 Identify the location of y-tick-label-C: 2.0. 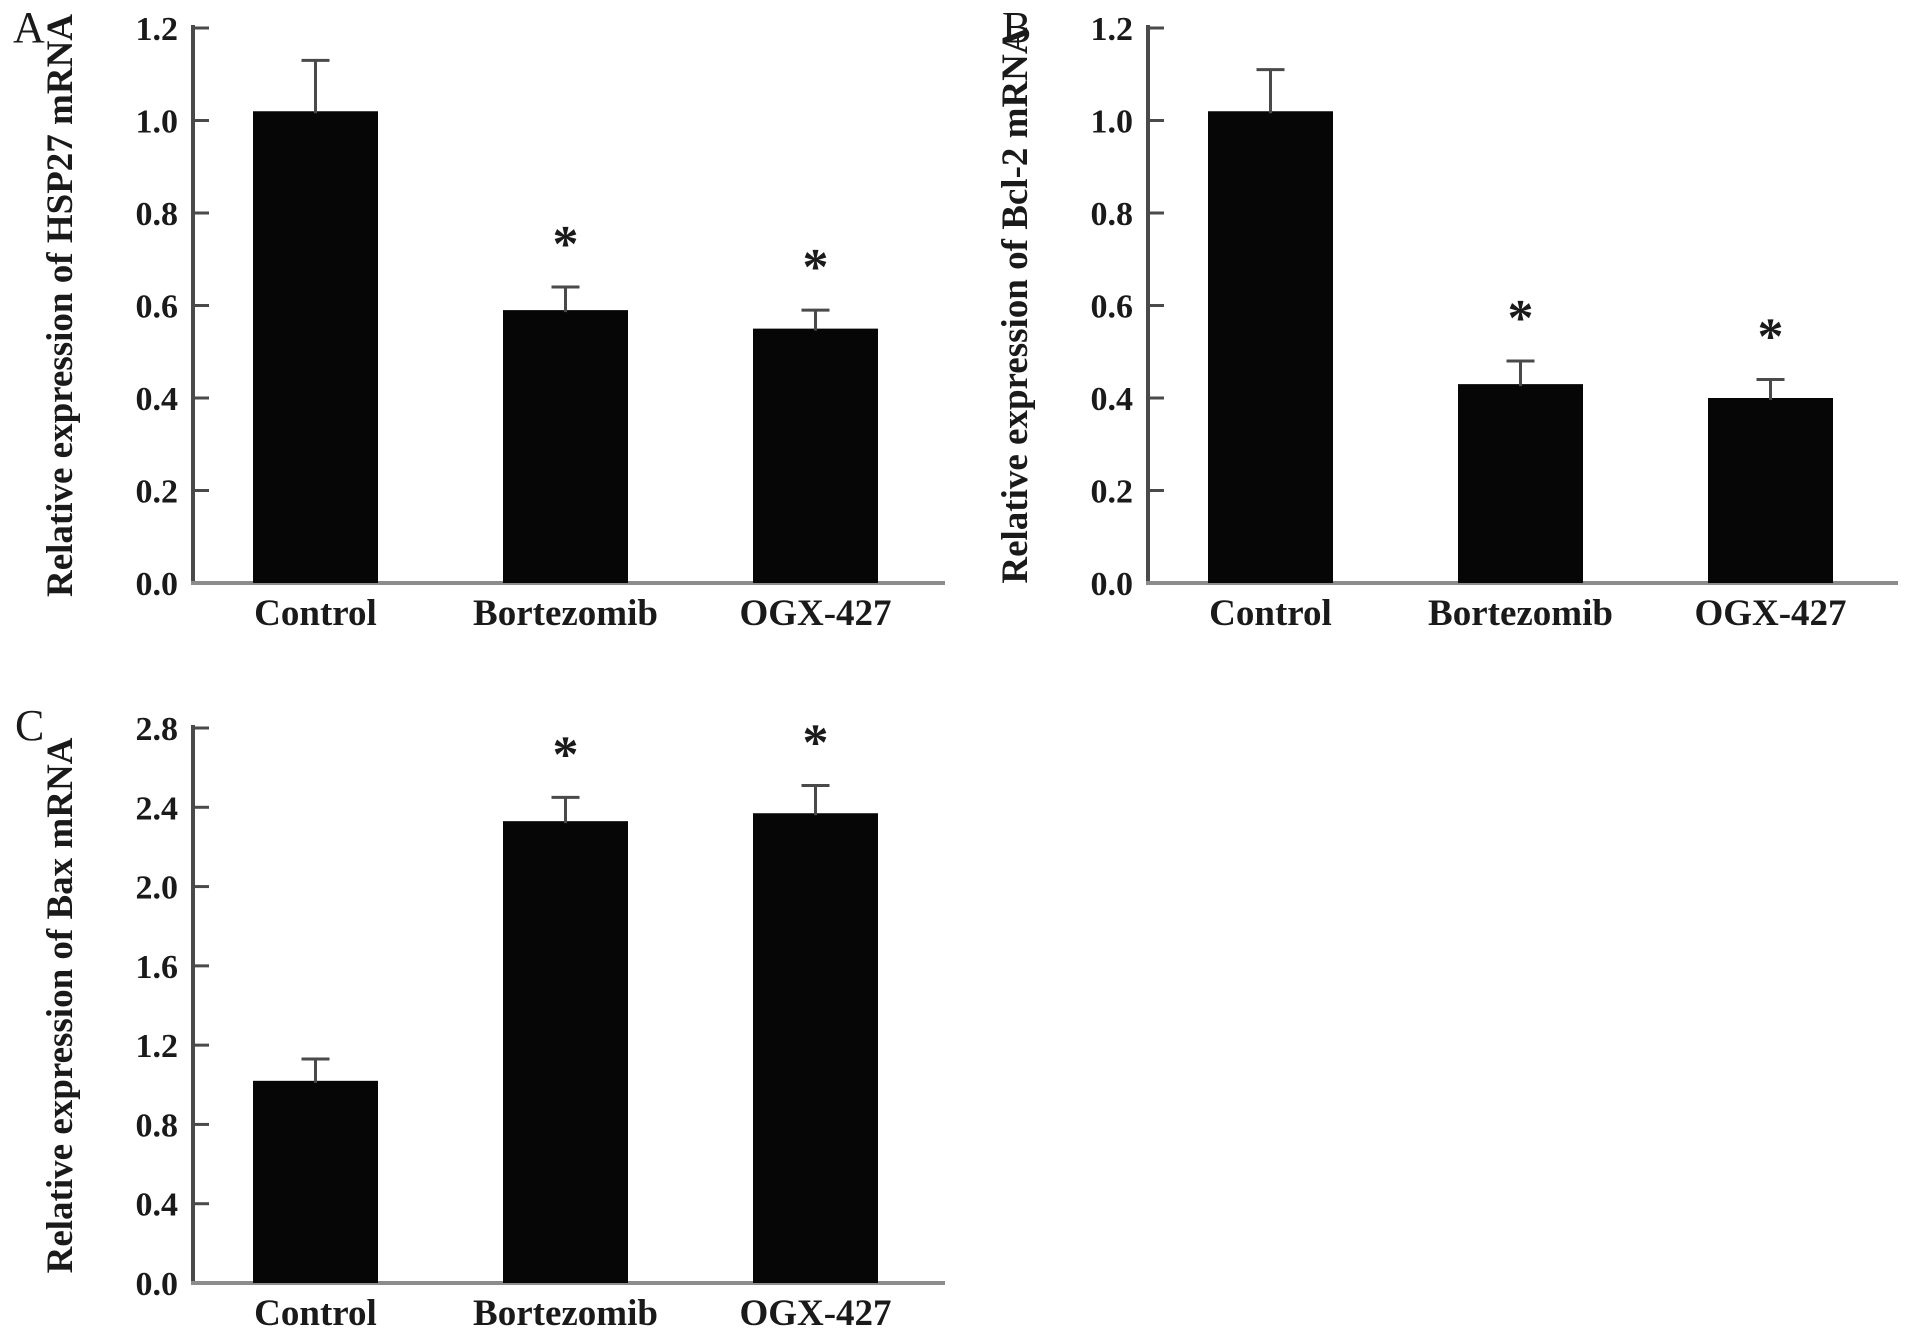
(157, 888).